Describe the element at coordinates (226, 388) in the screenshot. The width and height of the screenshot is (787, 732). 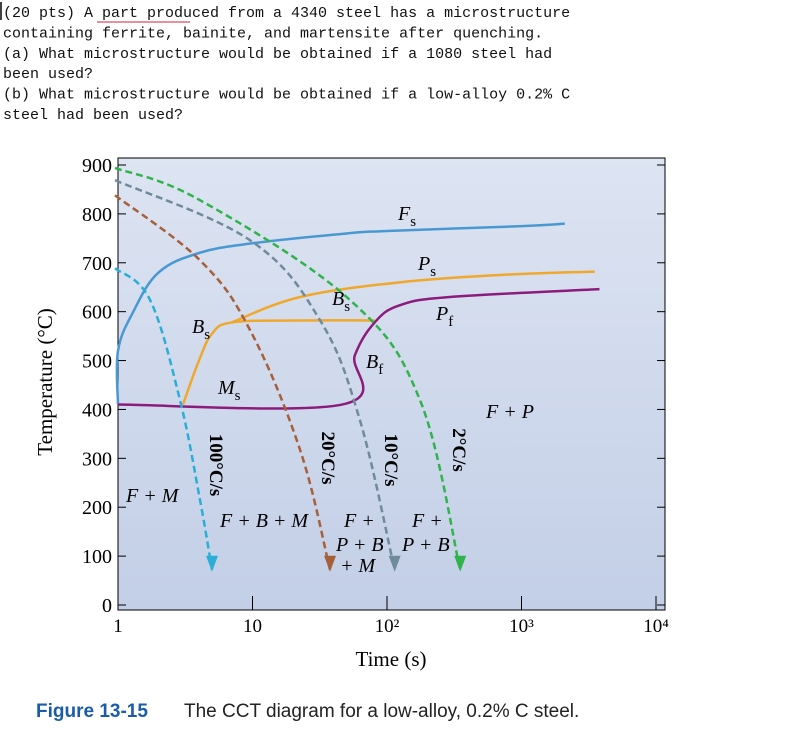
I see `label-main: M` at that location.